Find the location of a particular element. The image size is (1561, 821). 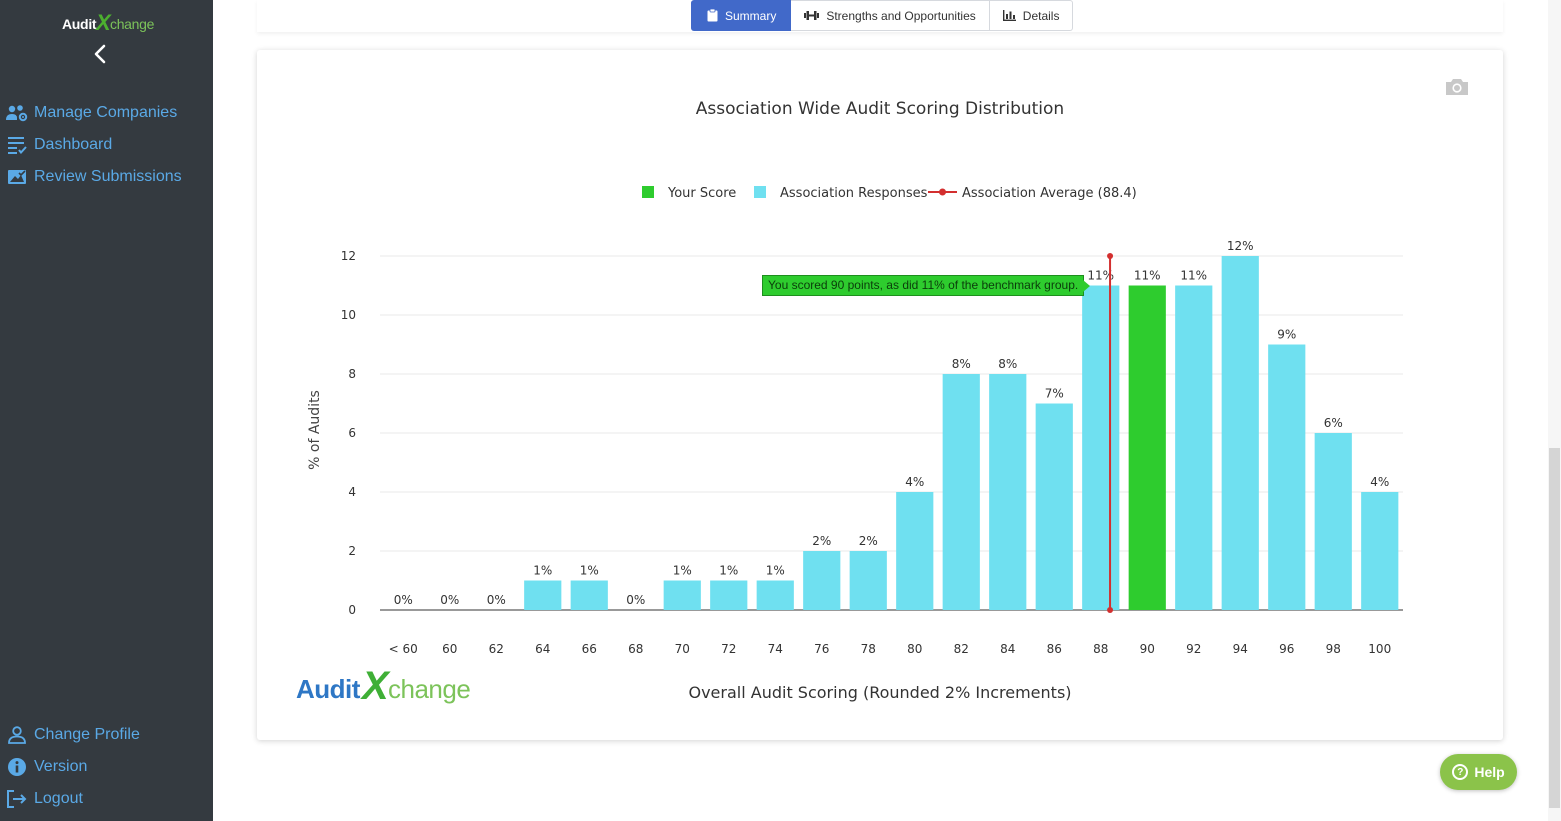

tab-details: Details is located at coordinates (1031, 15).